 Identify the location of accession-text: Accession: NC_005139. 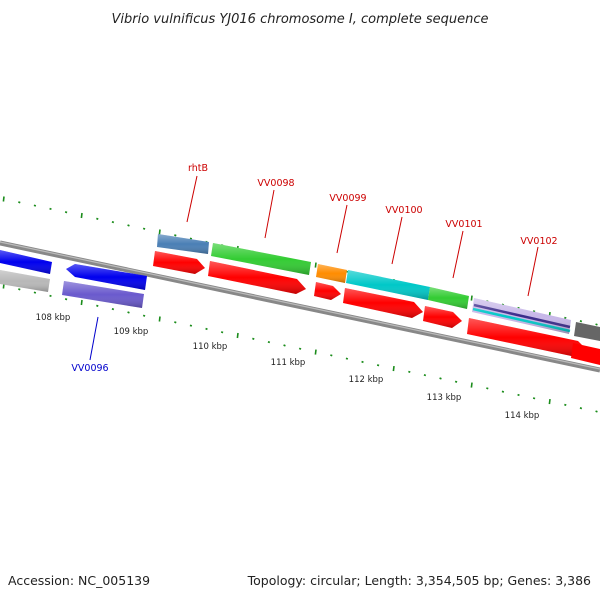
(79, 580).